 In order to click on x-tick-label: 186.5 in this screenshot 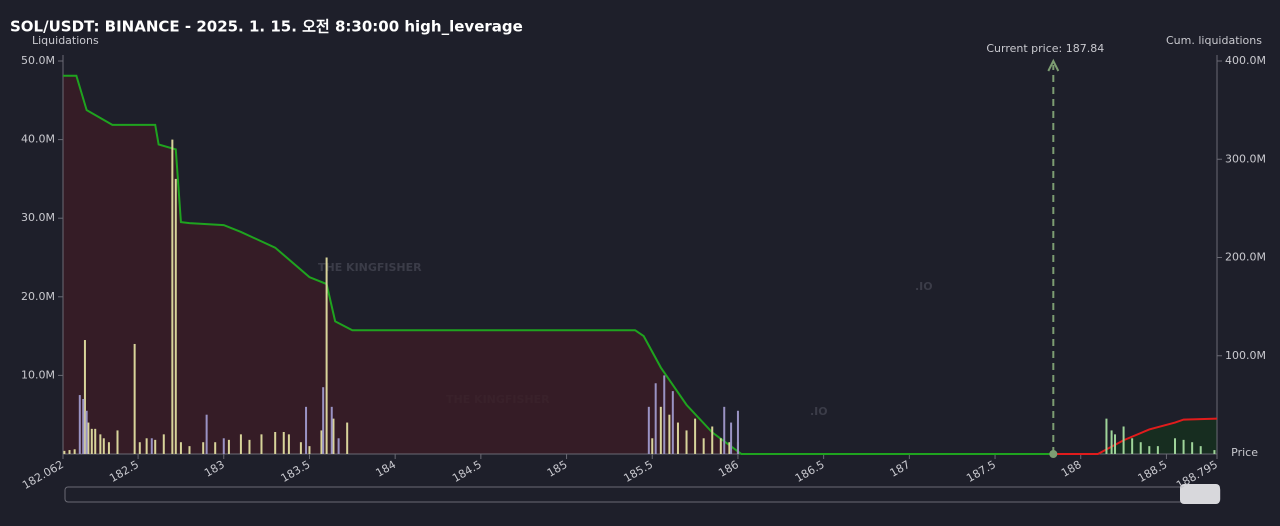, I will do `click(810, 471)`.